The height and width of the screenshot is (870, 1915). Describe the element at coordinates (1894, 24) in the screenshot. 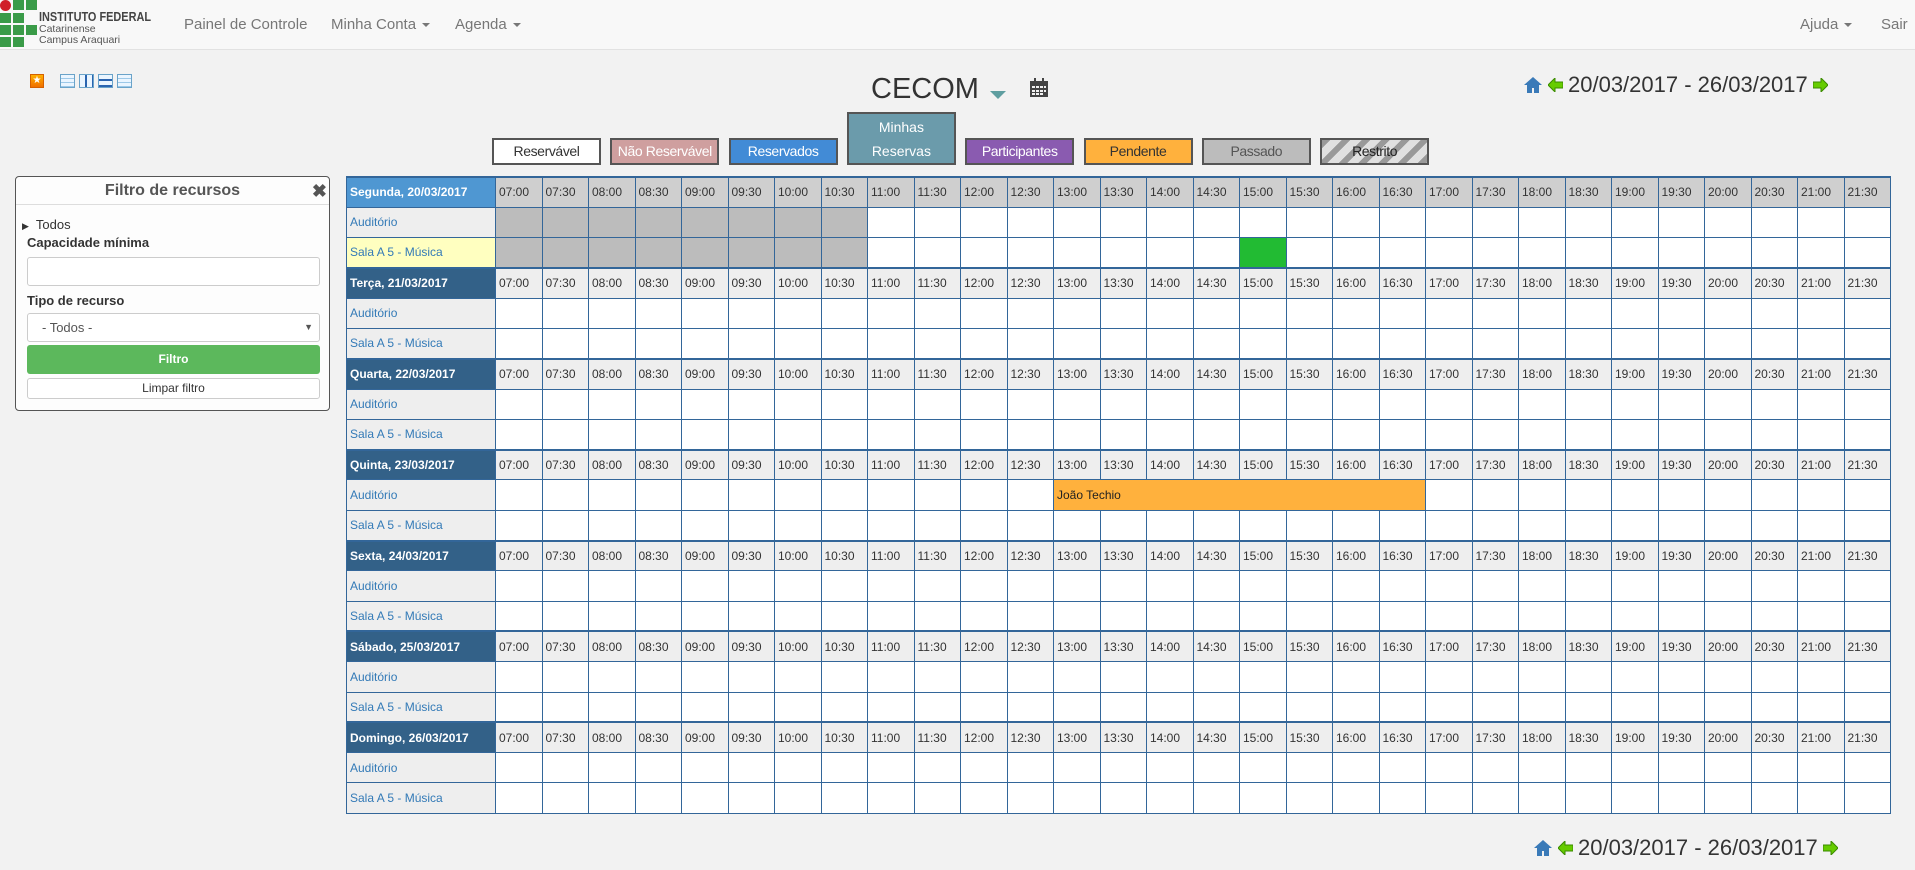

I see `nav-sair: Sair` at that location.